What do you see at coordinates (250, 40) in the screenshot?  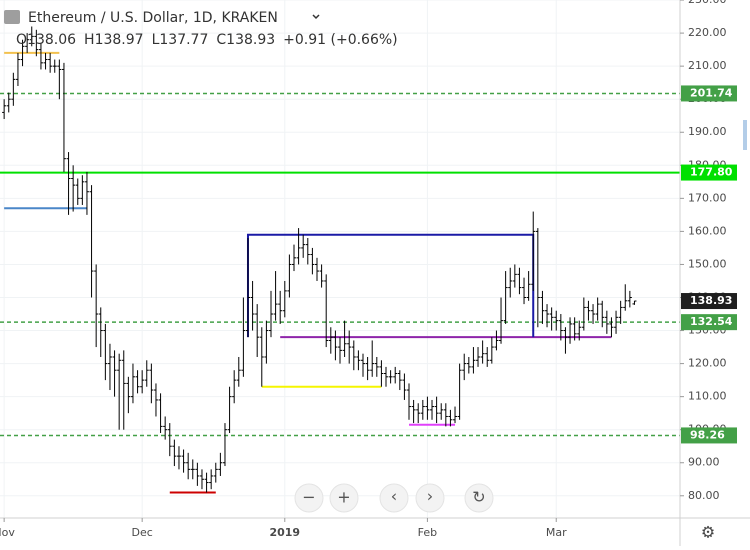 I see `ohlc-value: 138.93` at bounding box center [250, 40].